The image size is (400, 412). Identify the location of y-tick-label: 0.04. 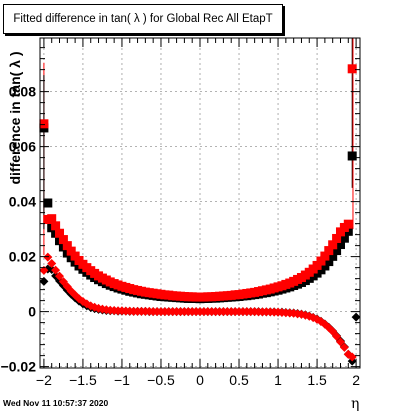
(22, 202).